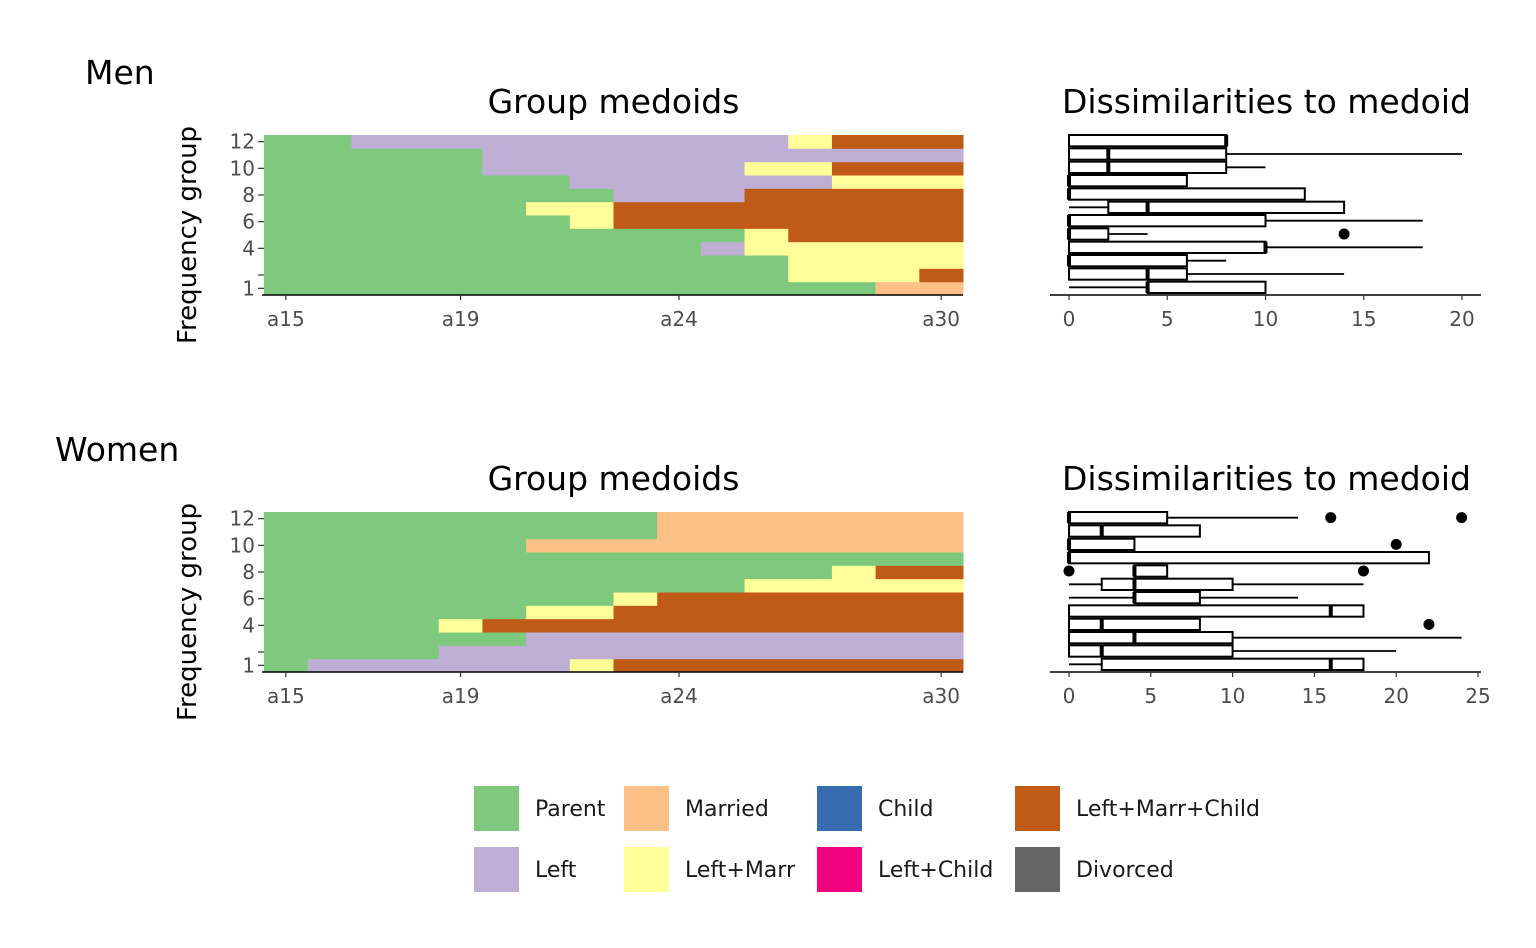 The image size is (1536, 948). Describe the element at coordinates (496, 808) in the screenshot. I see `legend-swatch-parent` at that location.